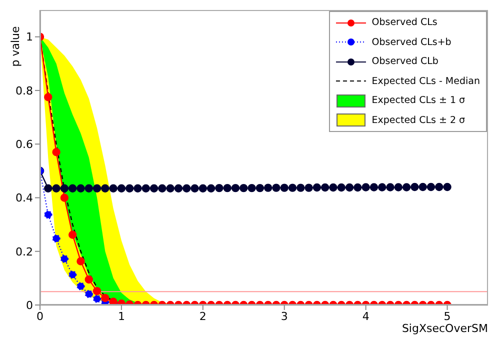 Image resolution: width=500 pixels, height=343 pixels. What do you see at coordinates (419, 120) in the screenshot?
I see `legend-label: Expected CLs ± 2 σ` at bounding box center [419, 120].